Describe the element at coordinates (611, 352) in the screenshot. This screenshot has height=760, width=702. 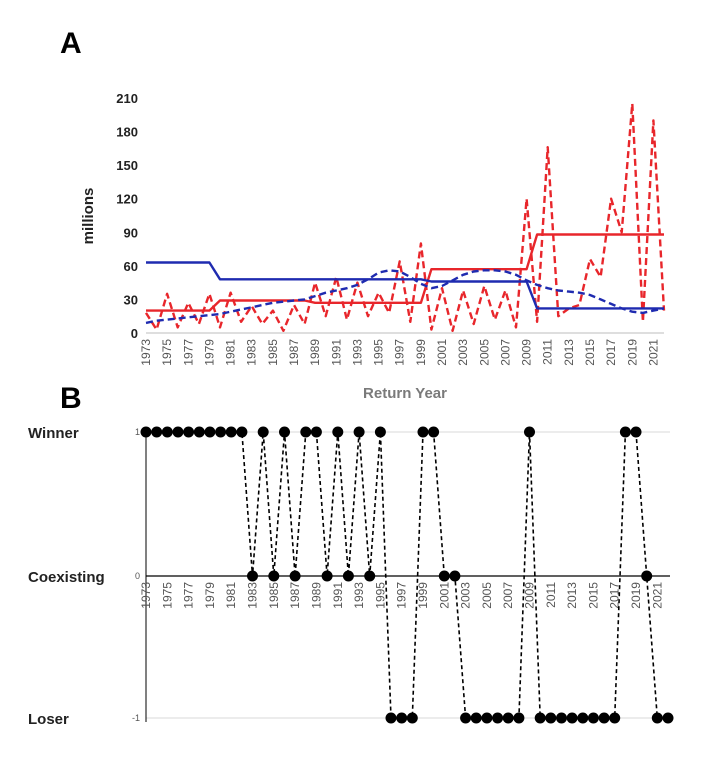
I see `chart-a-x-tick-label: 2017` at that location.